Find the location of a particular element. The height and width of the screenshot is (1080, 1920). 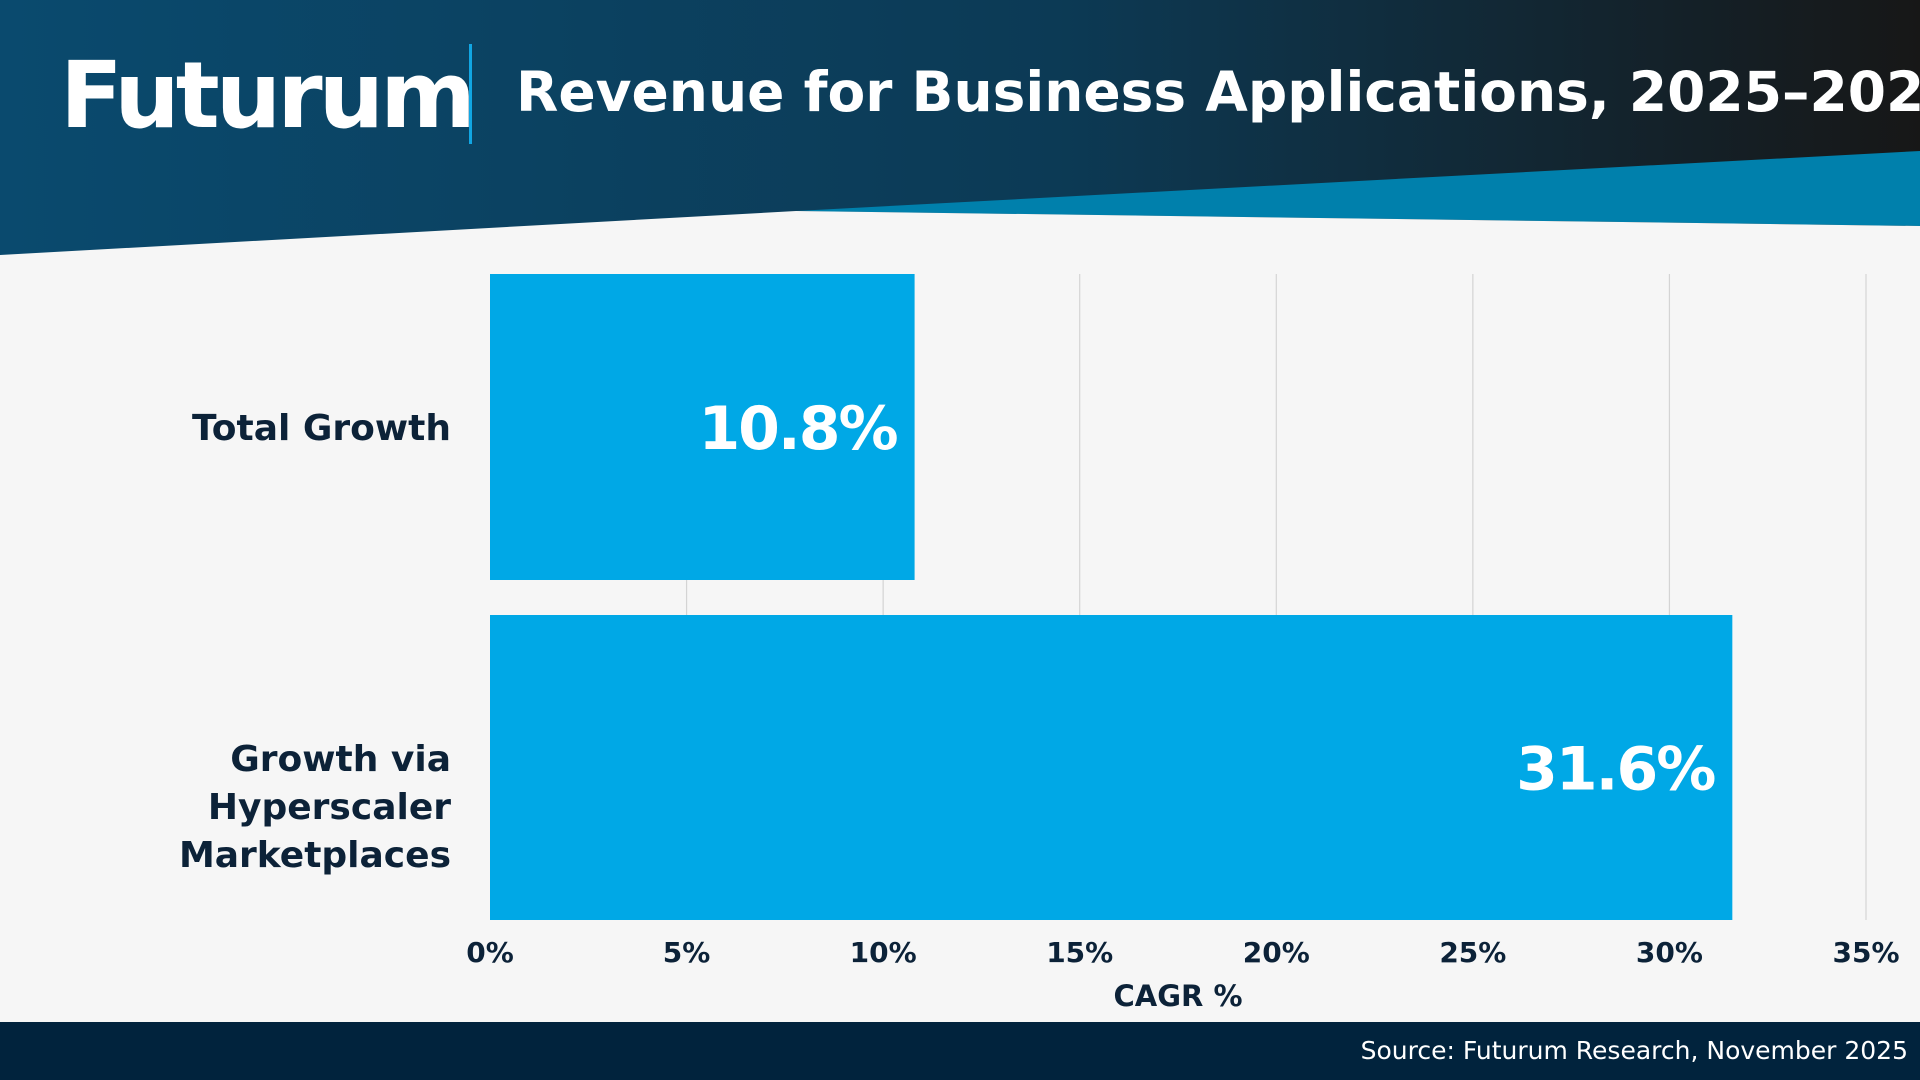

x-tick-label: 20% is located at coordinates (1276, 952).